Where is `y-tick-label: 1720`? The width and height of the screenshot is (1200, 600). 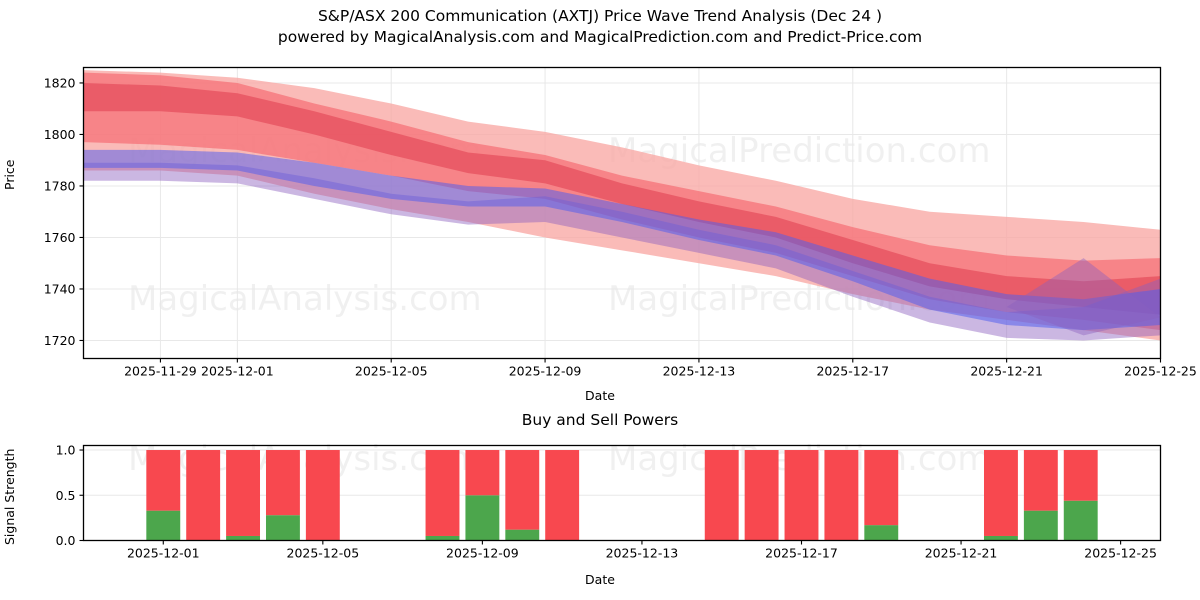 y-tick-label: 1720 is located at coordinates (60, 340).